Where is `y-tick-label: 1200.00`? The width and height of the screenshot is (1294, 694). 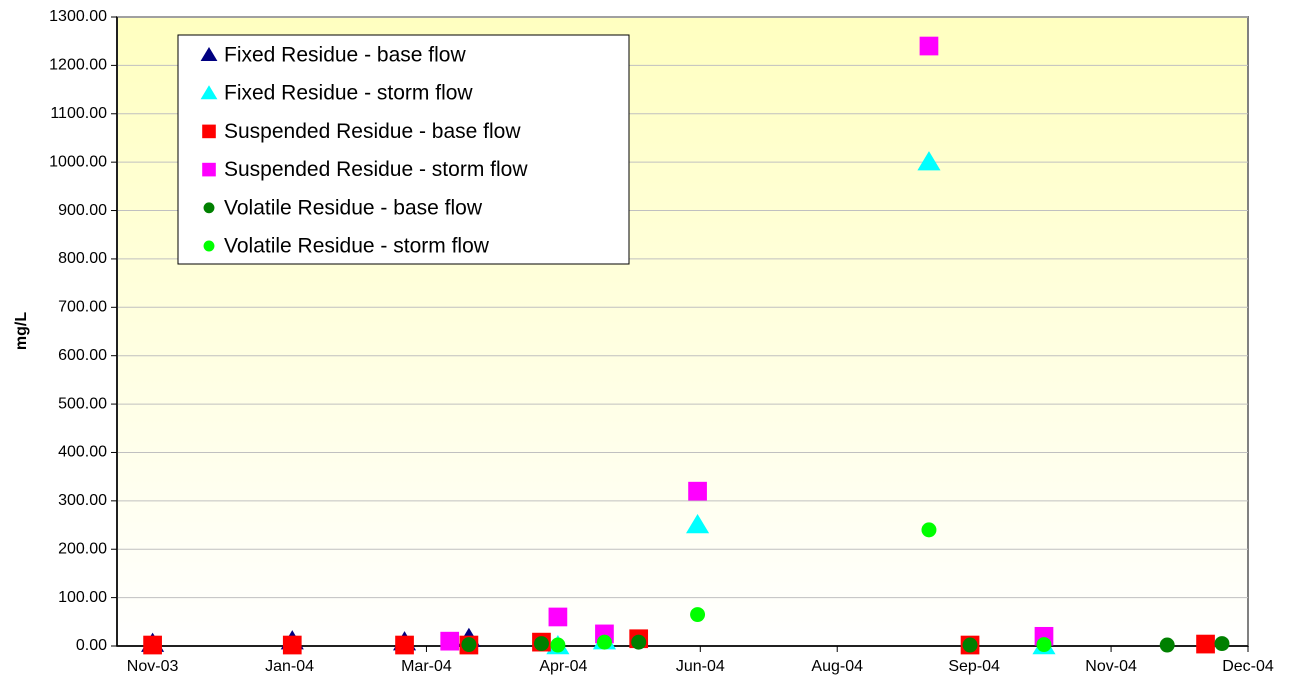
y-tick-label: 1200.00 is located at coordinates (78, 65).